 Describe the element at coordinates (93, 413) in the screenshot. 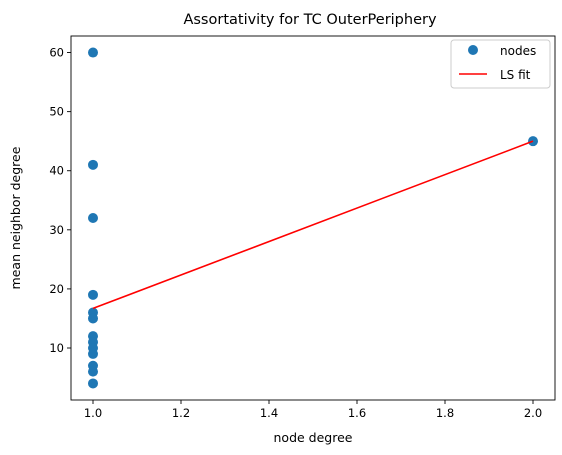

I see `x-tick-label: 1.0` at that location.